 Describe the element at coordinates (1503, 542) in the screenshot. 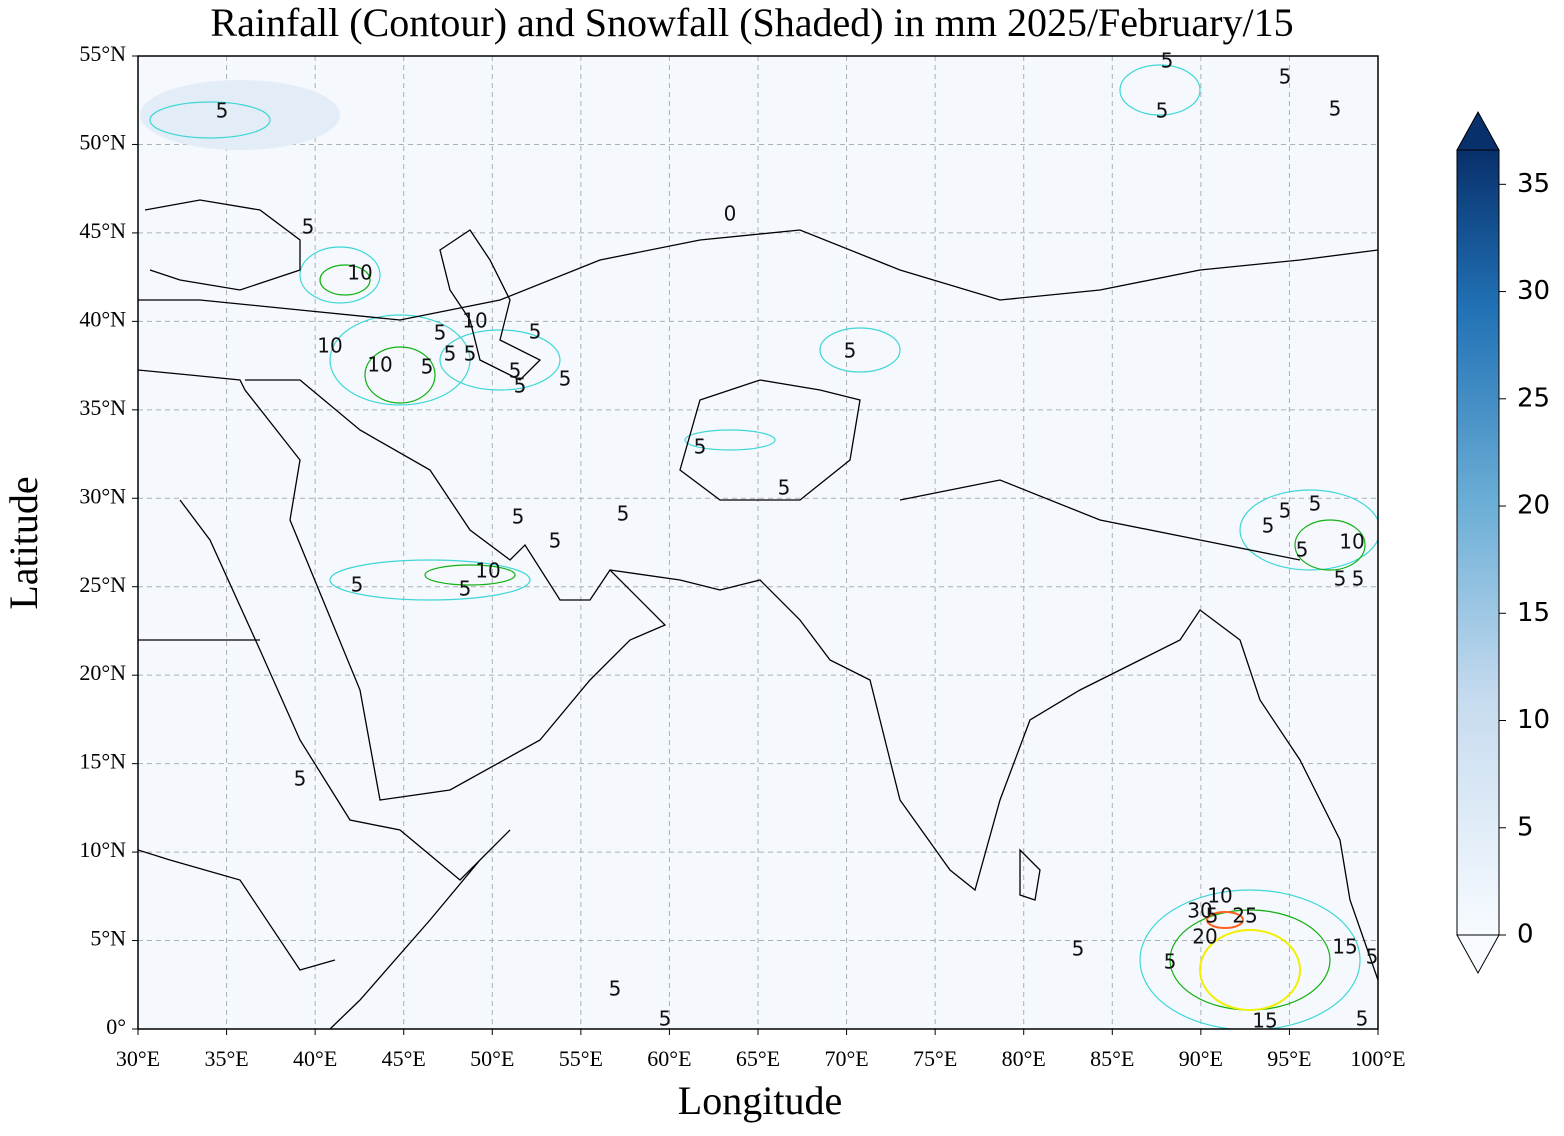

I see `colorbar: 0 5 10 15 20 25 30 35` at that location.